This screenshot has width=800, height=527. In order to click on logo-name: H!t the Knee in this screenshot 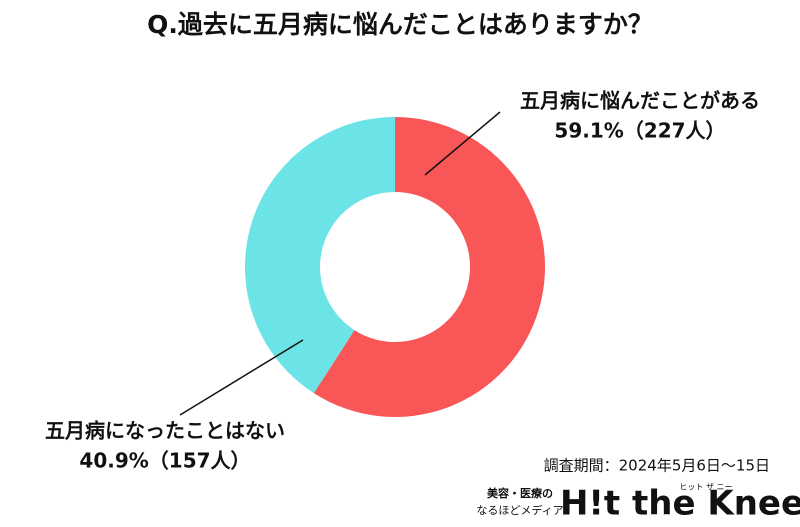, I will do `click(680, 504)`.